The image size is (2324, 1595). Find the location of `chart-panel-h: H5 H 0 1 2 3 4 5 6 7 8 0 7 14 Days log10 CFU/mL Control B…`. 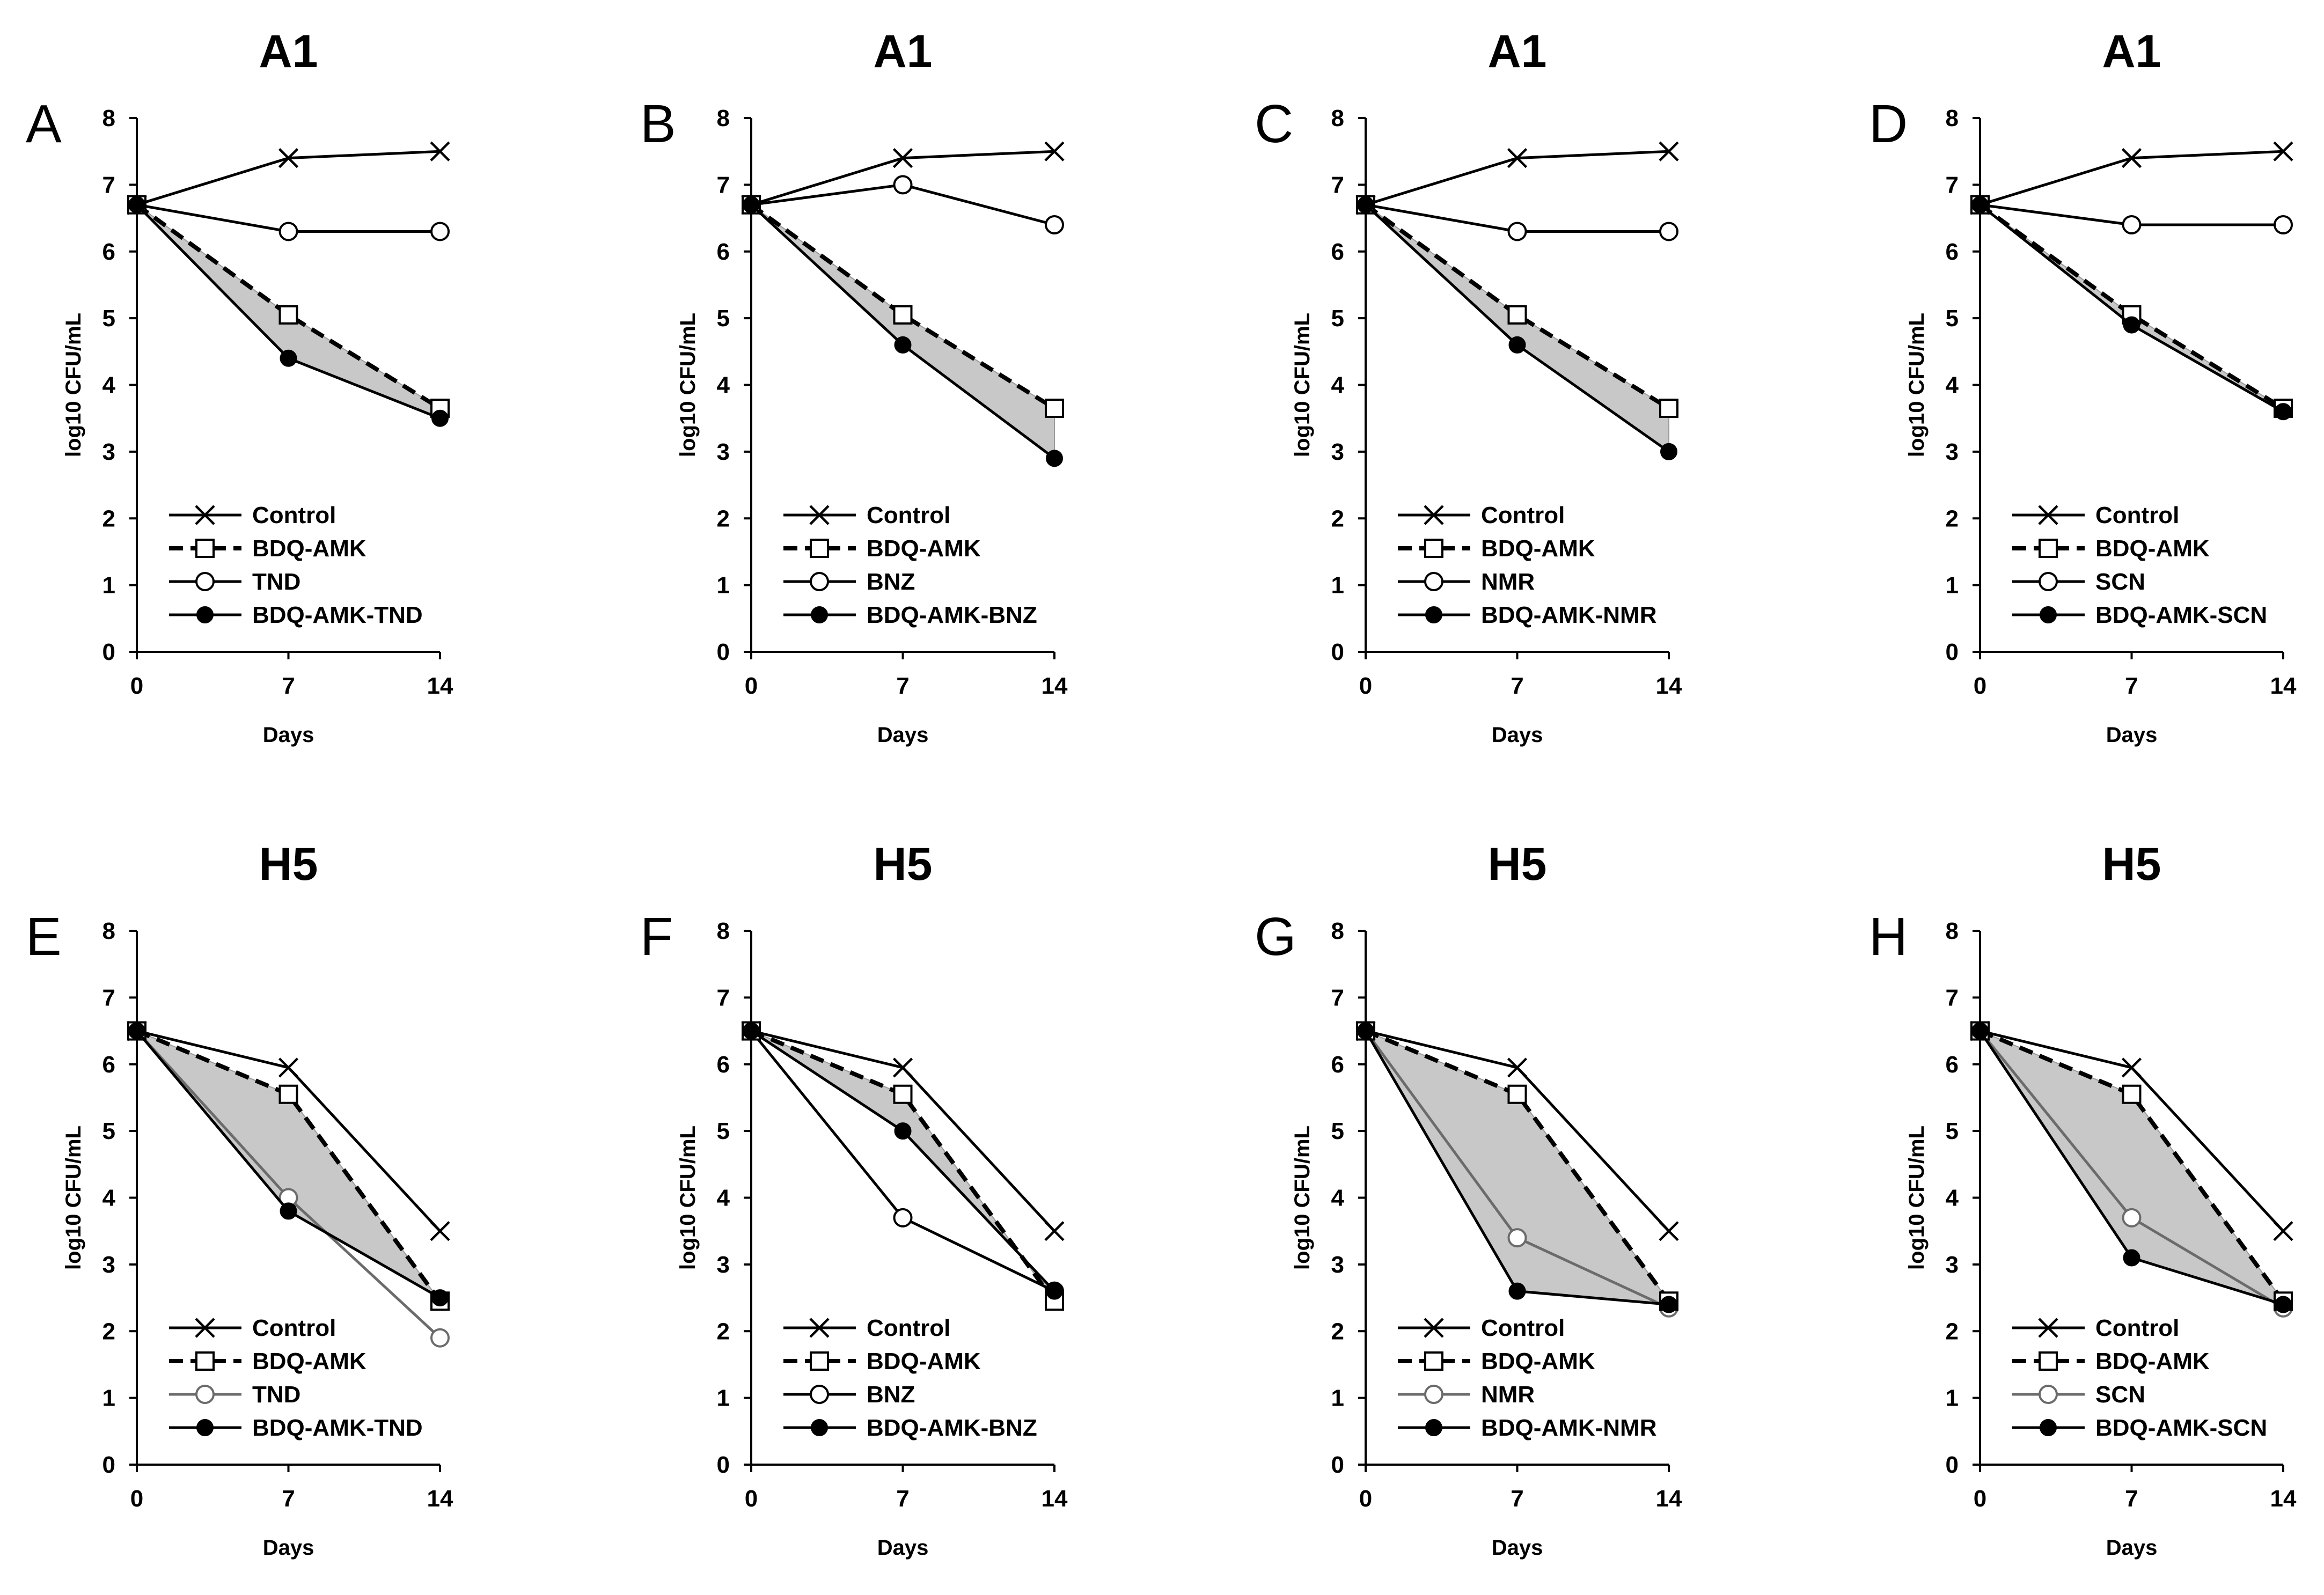

chart-panel-h: H5 H 0 1 2 3 4 5 6 7 8 0 7 14 Days log10 CFU/mL Control B… is located at coordinates (2083, 1199).